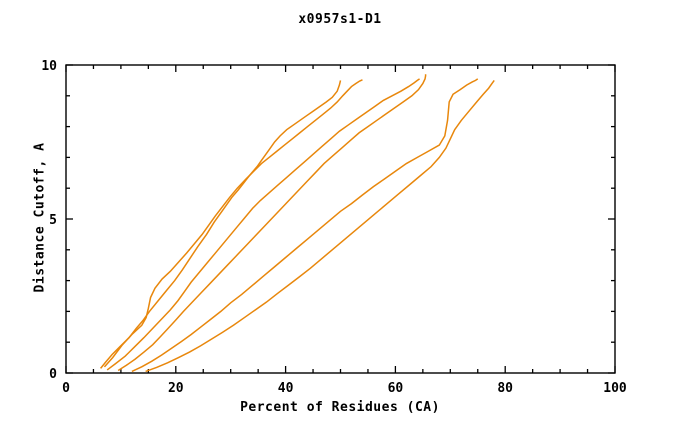 The height and width of the screenshot is (440, 680). What do you see at coordinates (286, 388) in the screenshot?
I see `x-tick-label: 40` at bounding box center [286, 388].